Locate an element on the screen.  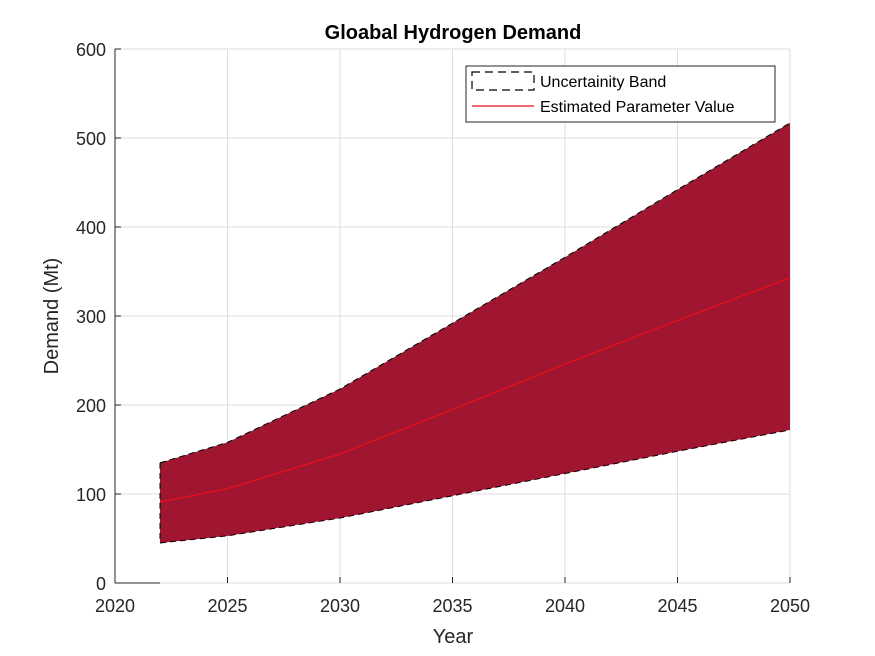
x-tick-label: 2020 is located at coordinates (115, 606).